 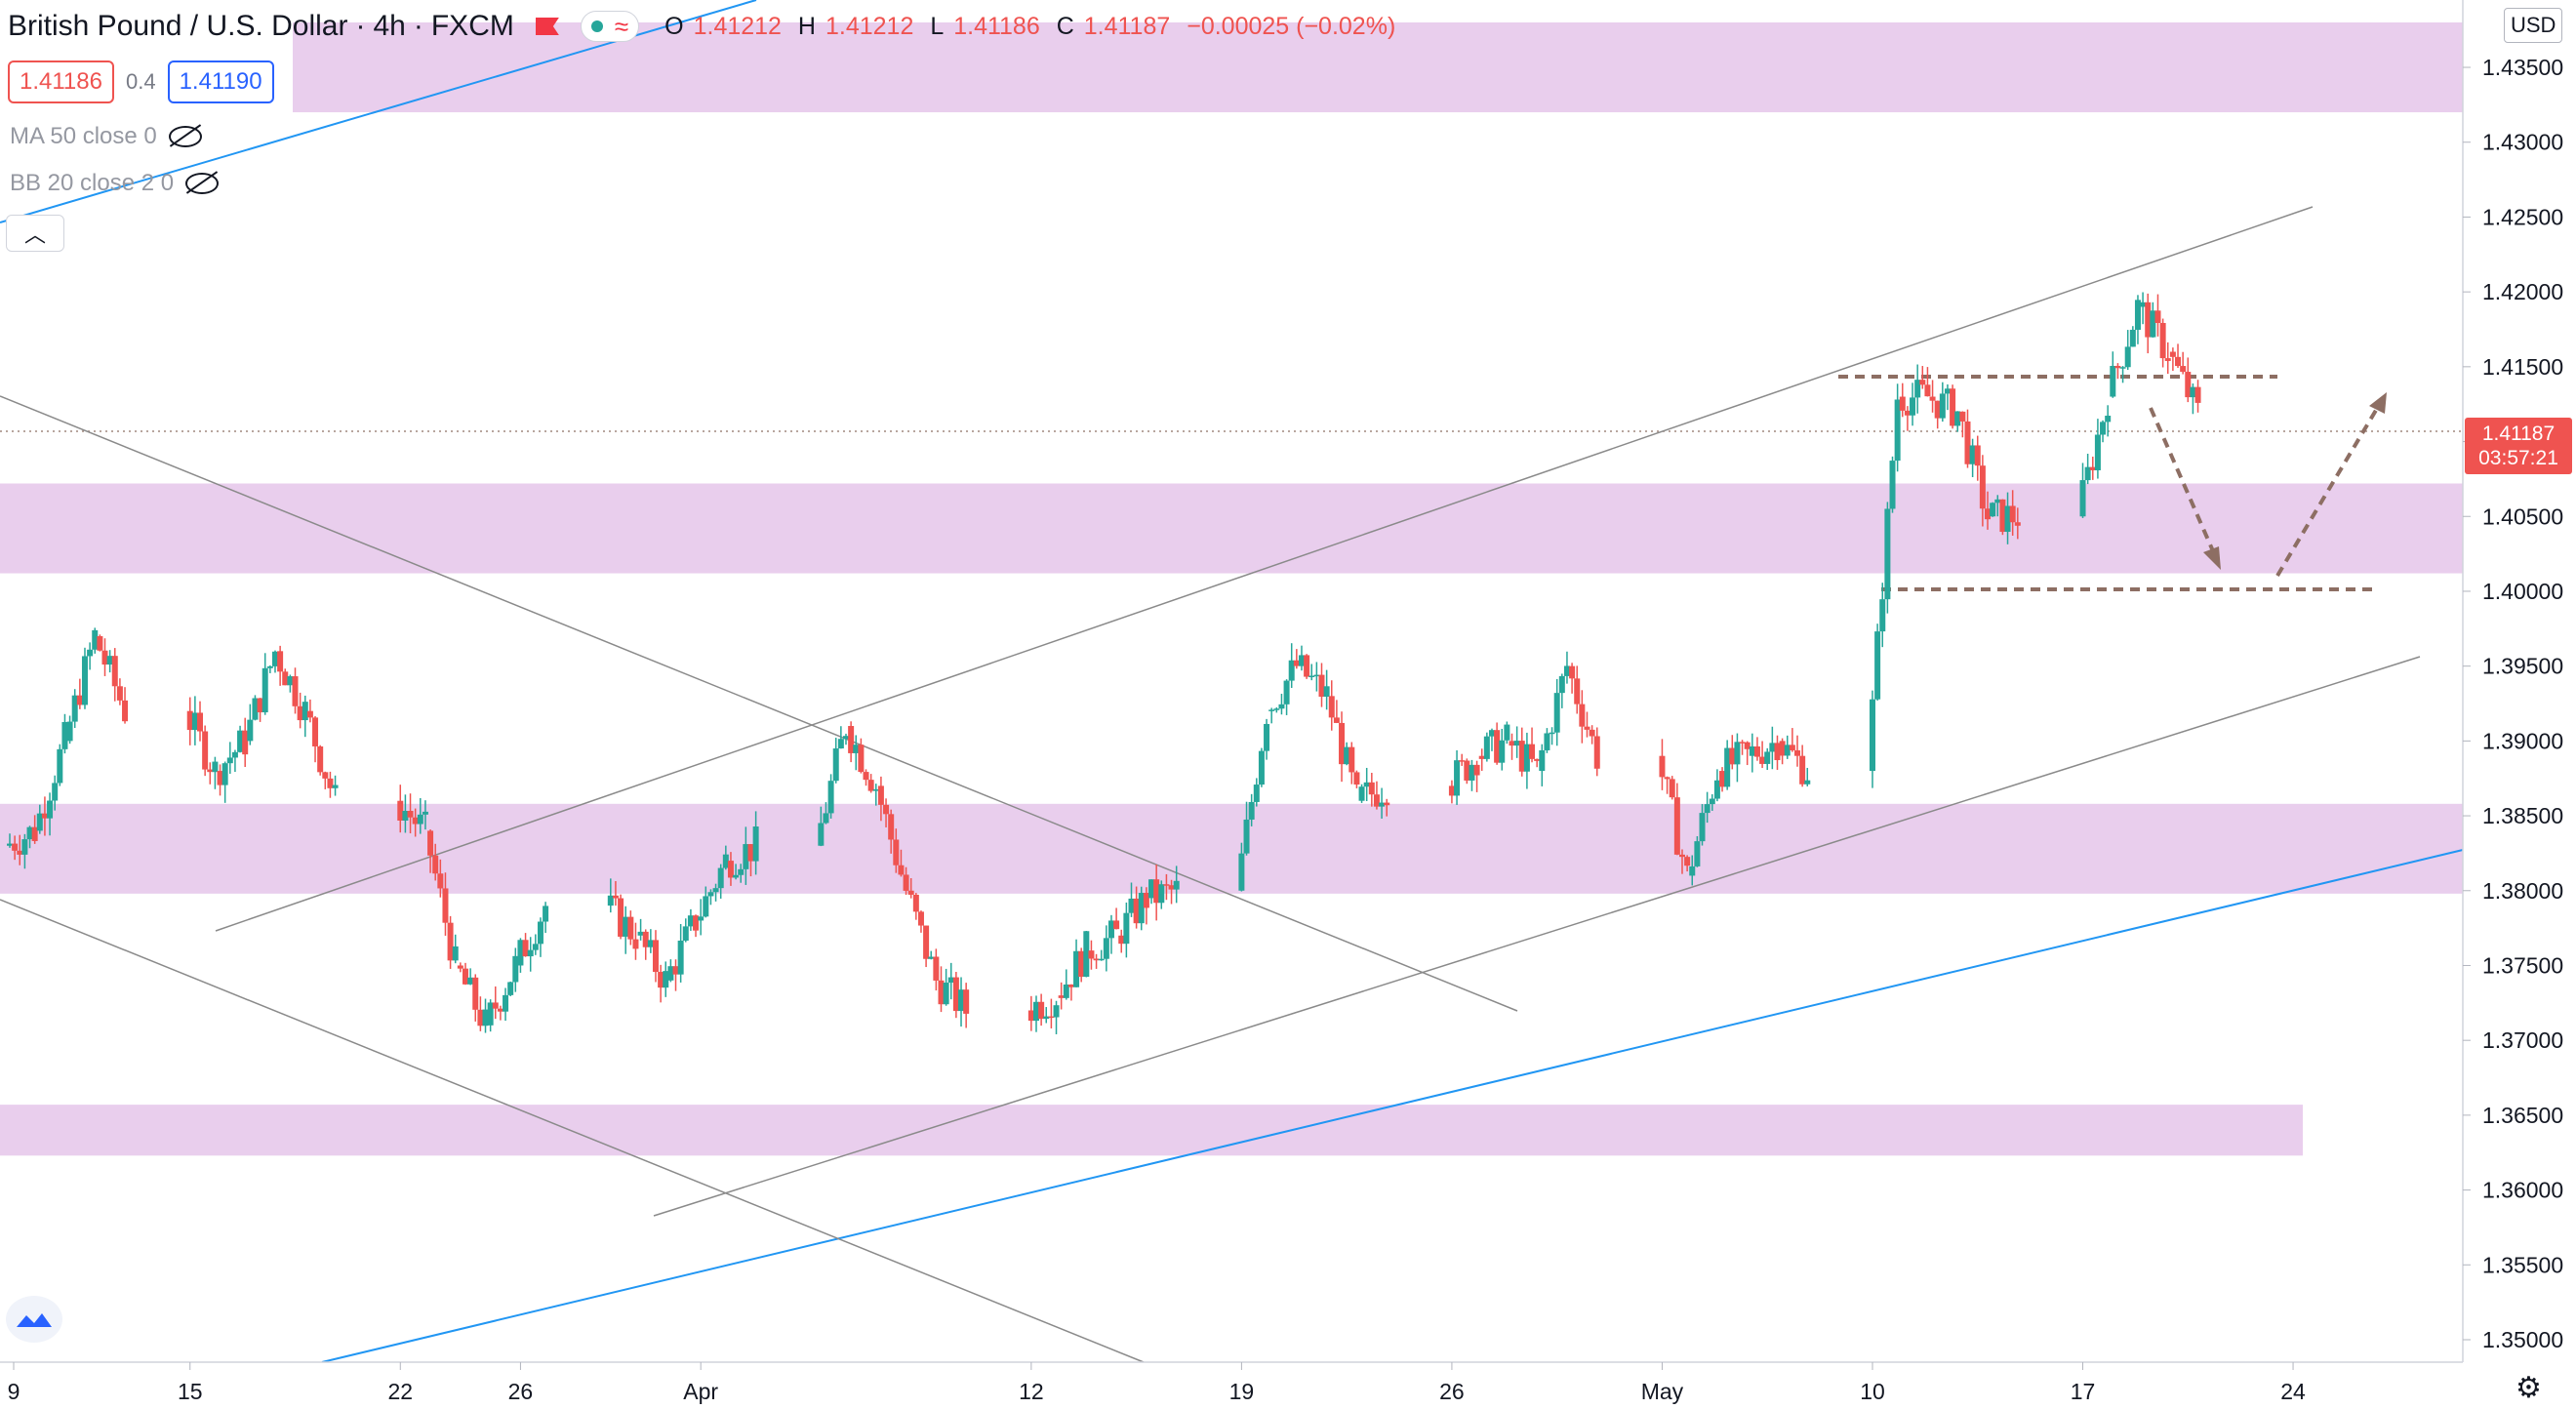 I want to click on tradingview-logo, so click(x=34, y=1319).